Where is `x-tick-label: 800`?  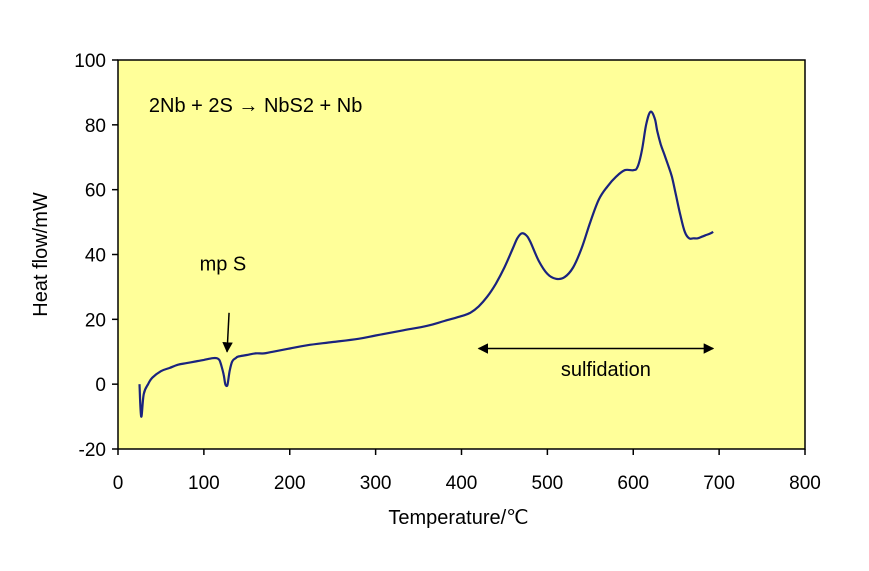
x-tick-label: 800 is located at coordinates (805, 483).